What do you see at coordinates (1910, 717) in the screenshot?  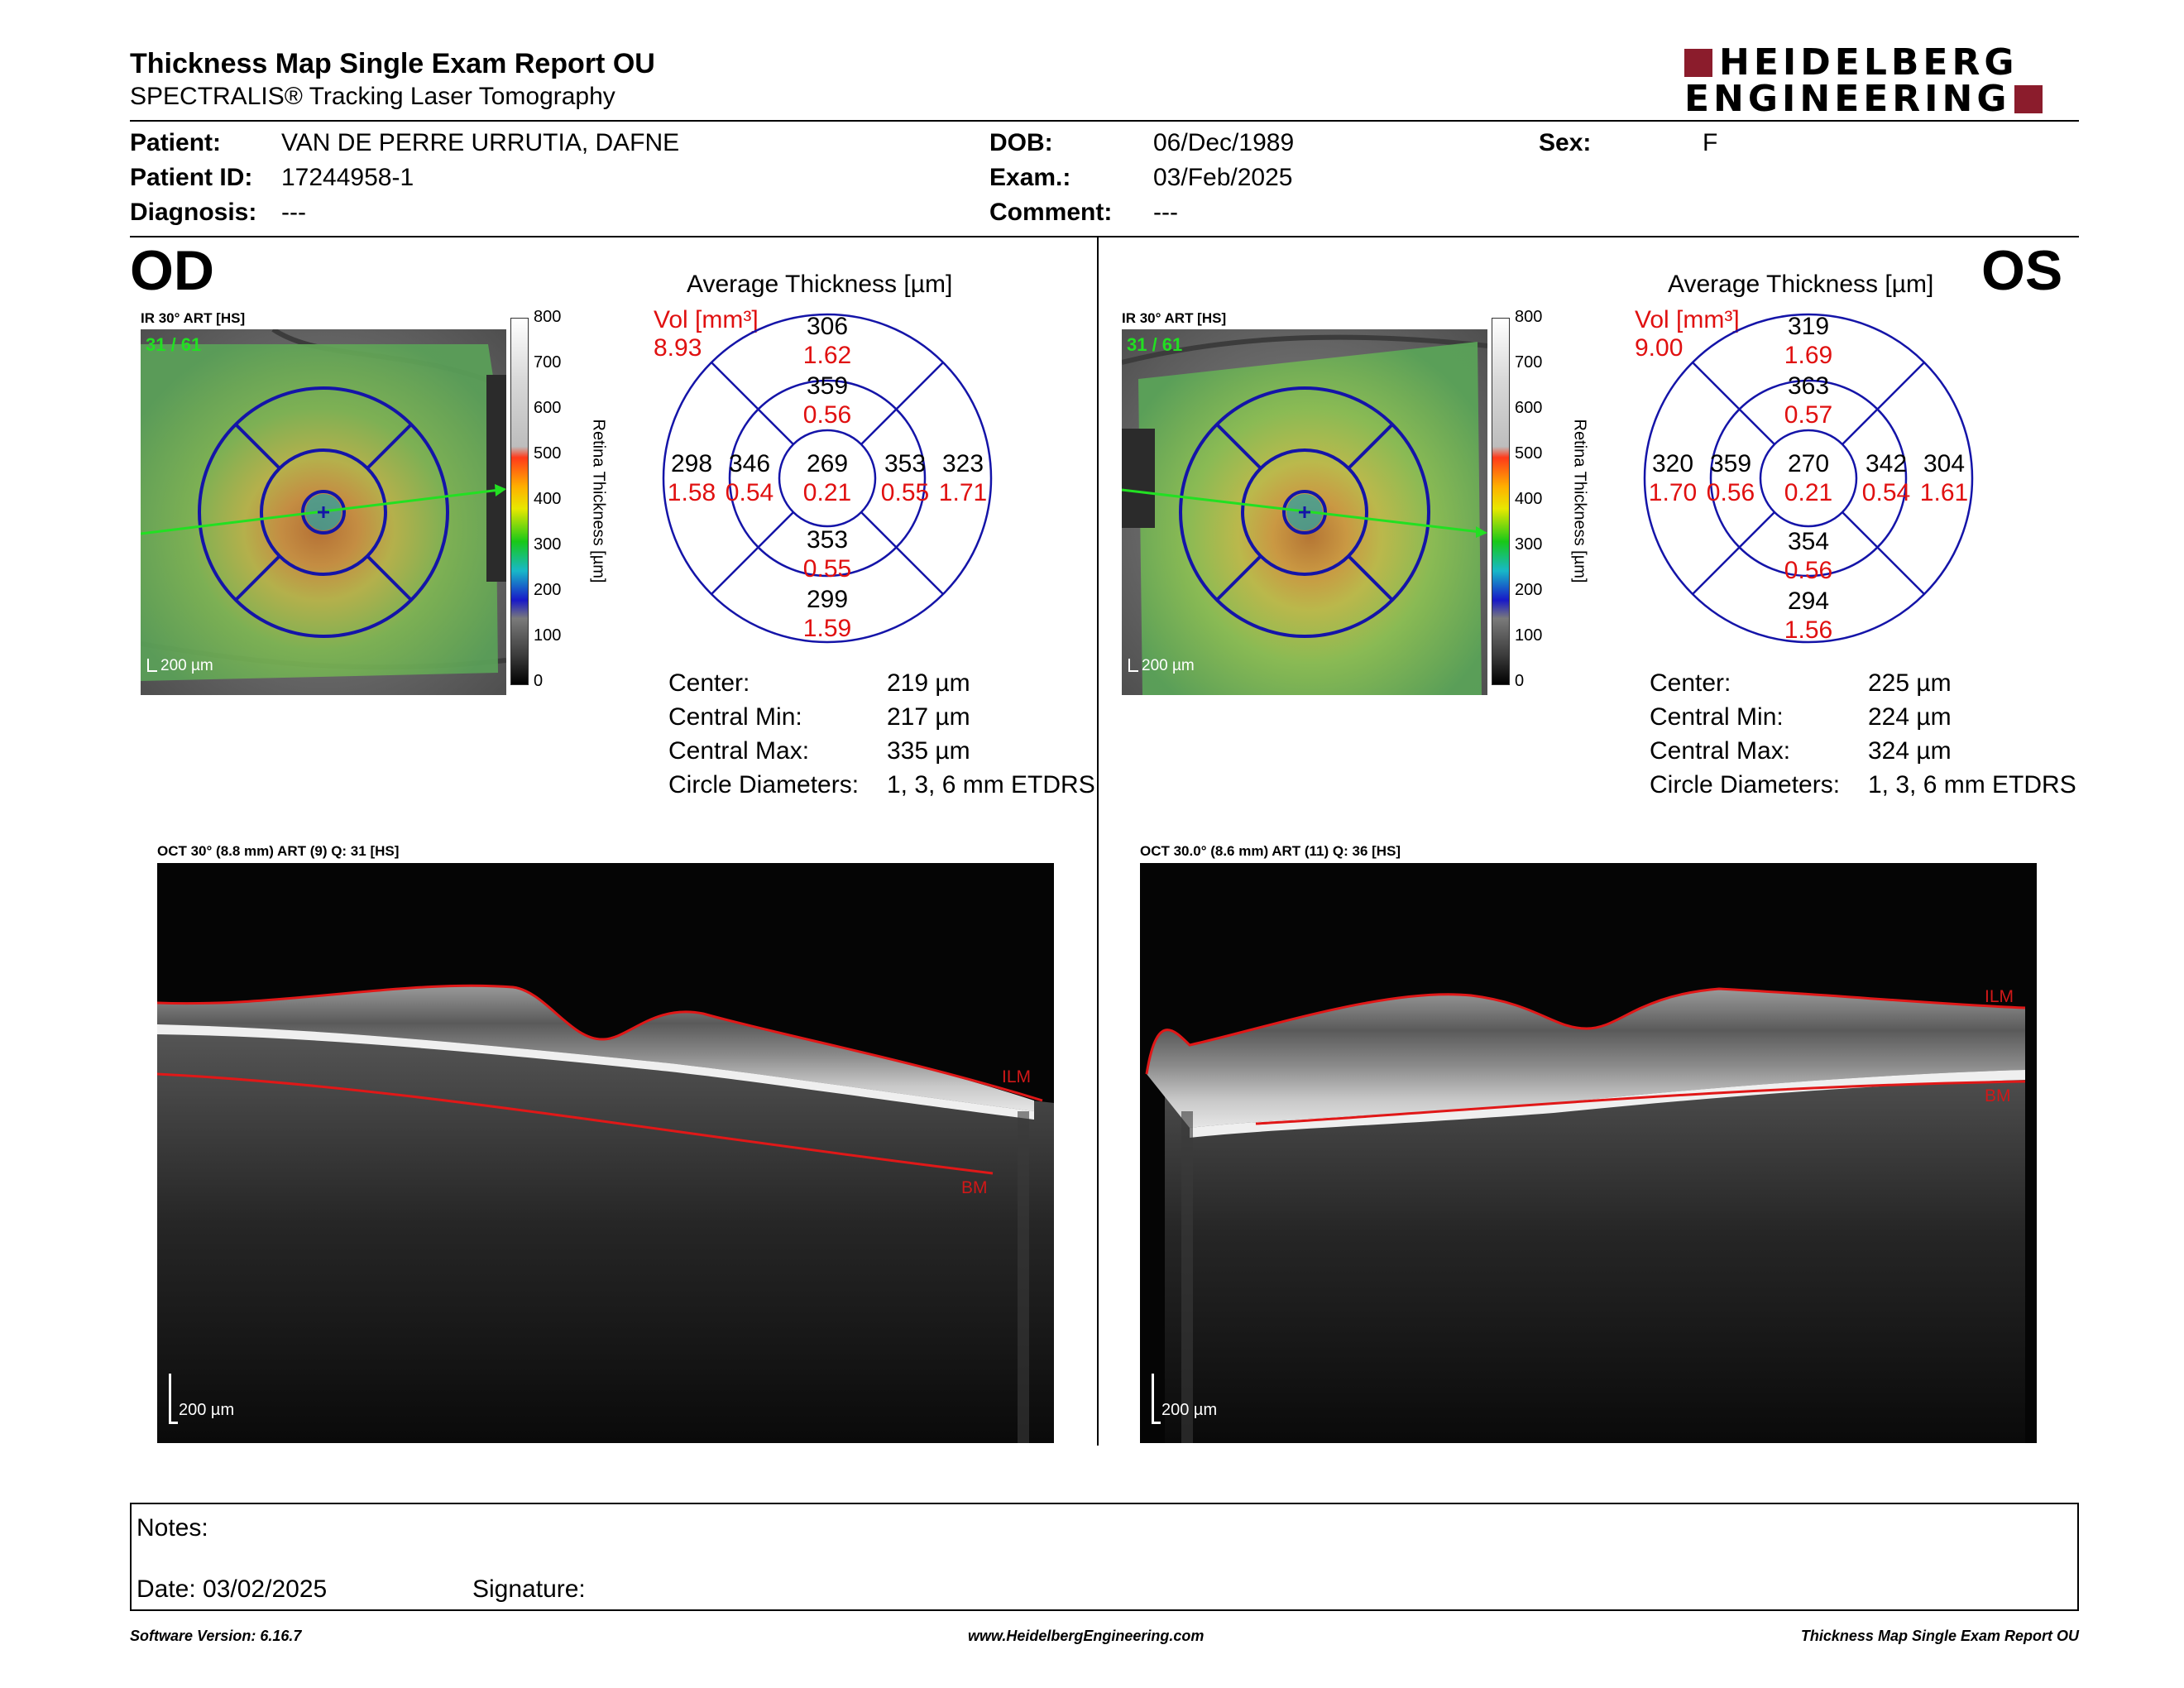 I see `os-cmin-value: 224 µm` at bounding box center [1910, 717].